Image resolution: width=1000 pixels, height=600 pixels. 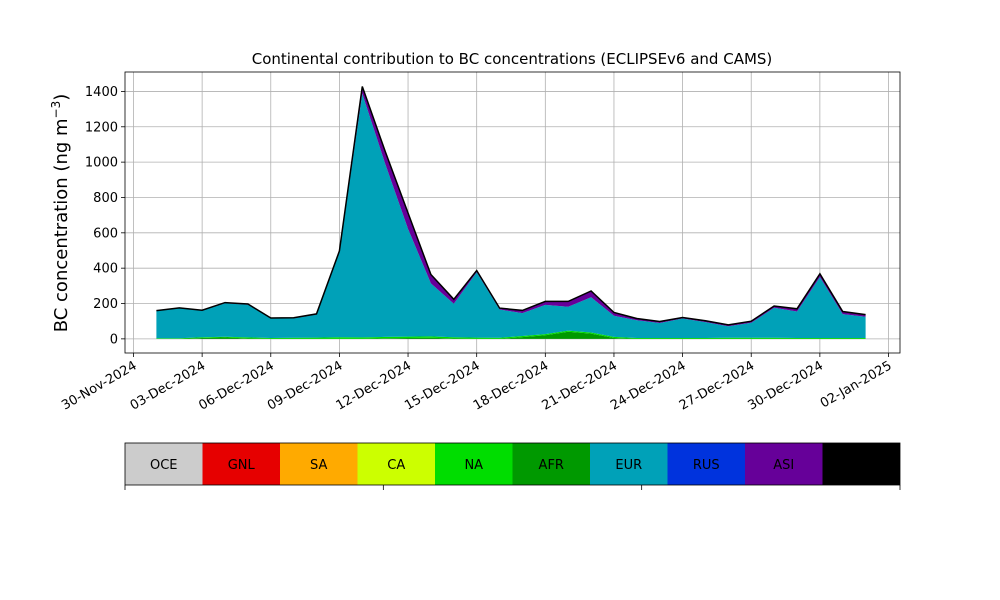 I want to click on legend-swatch-ca, so click(x=396, y=464).